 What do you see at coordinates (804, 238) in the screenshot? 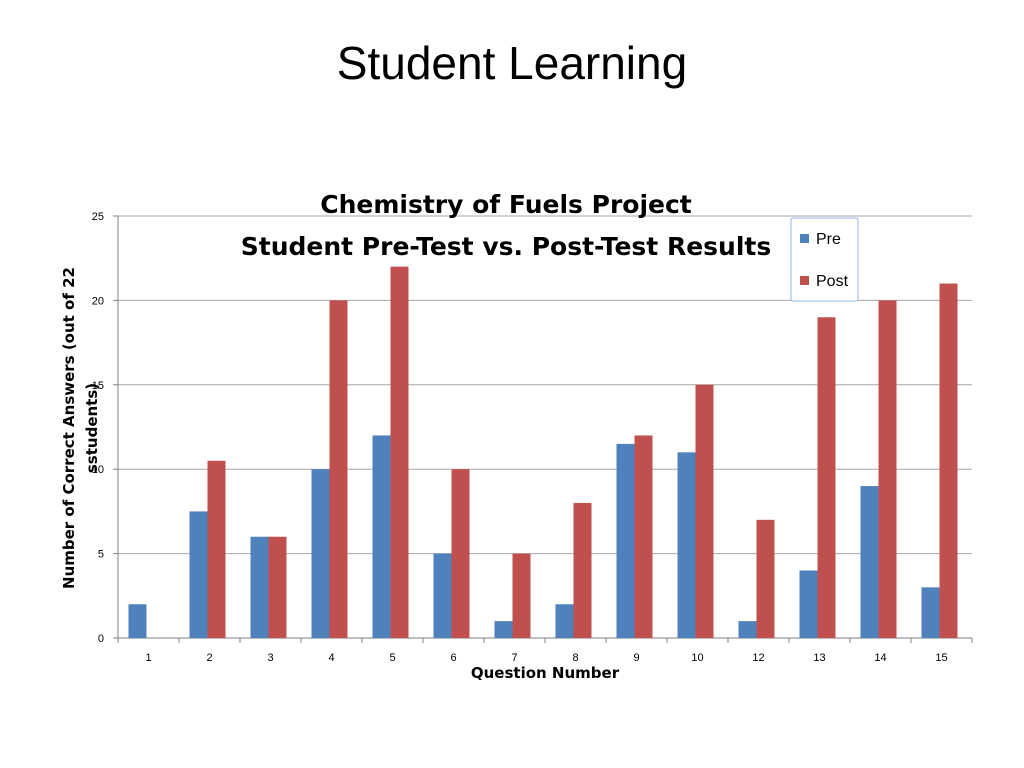
I see `legend-swatch-pre` at bounding box center [804, 238].